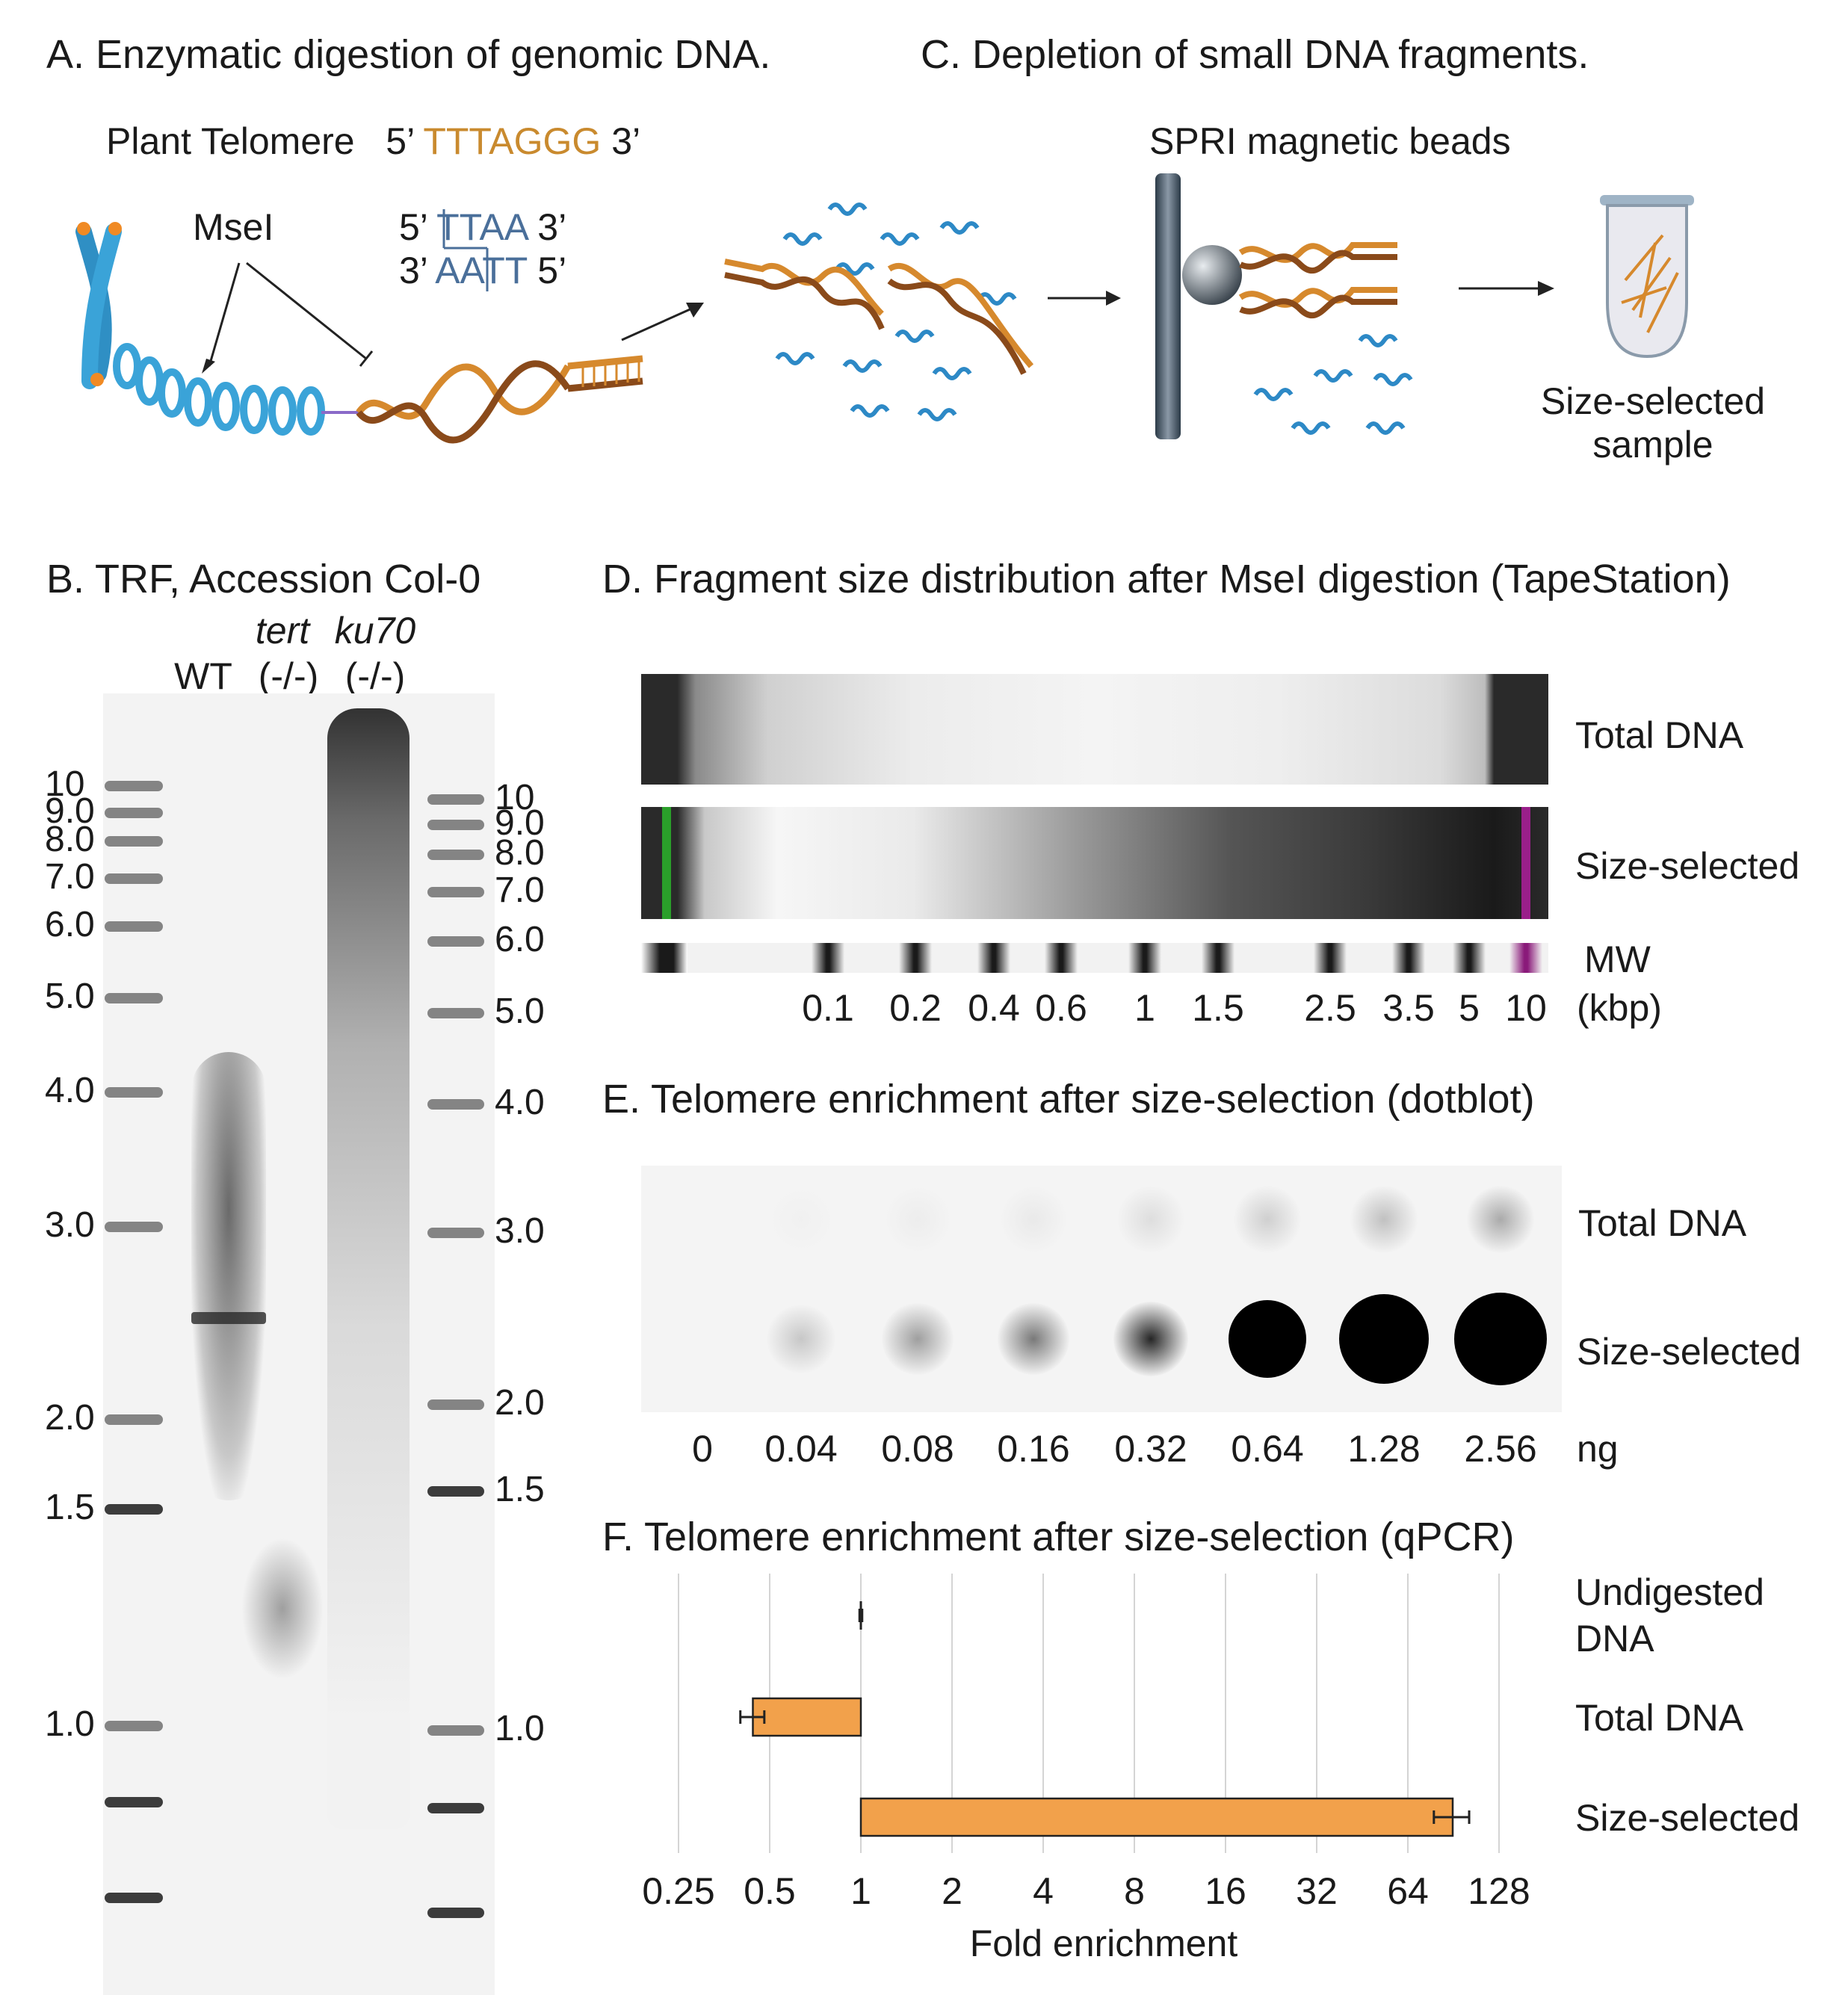 Image resolution: width=1848 pixels, height=1995 pixels. I want to click on ladder-size-label: 3.0, so click(520, 1231).